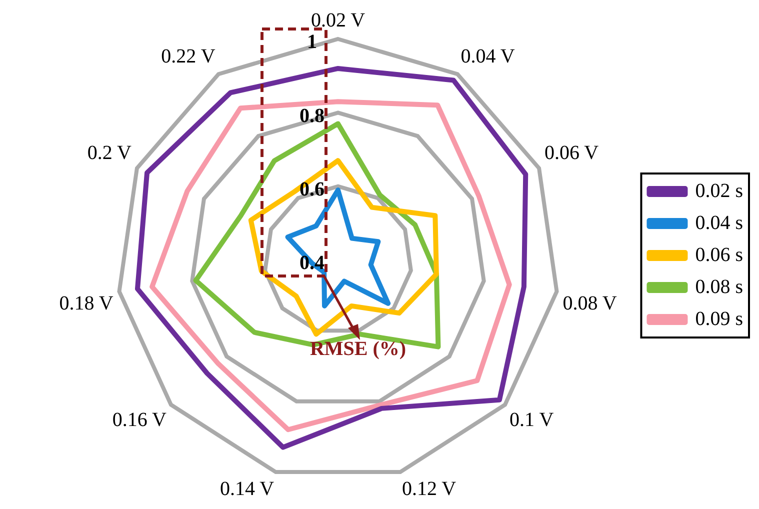 Image resolution: width=759 pixels, height=509 pixels. I want to click on spoke-label: 0.1 V, so click(532, 419).